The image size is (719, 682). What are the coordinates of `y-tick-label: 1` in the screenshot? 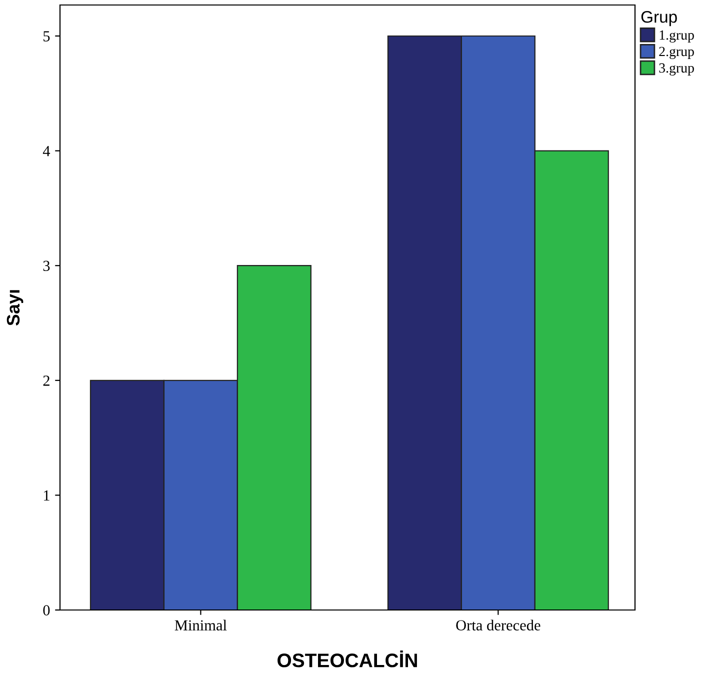 It's located at (47, 495).